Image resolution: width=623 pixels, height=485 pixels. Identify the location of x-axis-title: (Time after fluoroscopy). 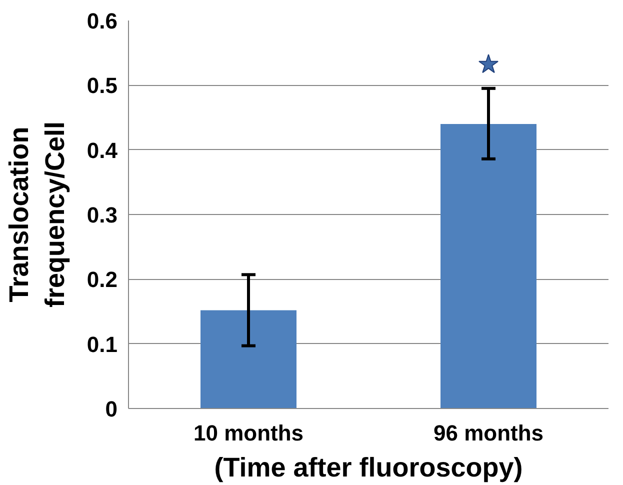
(368, 467).